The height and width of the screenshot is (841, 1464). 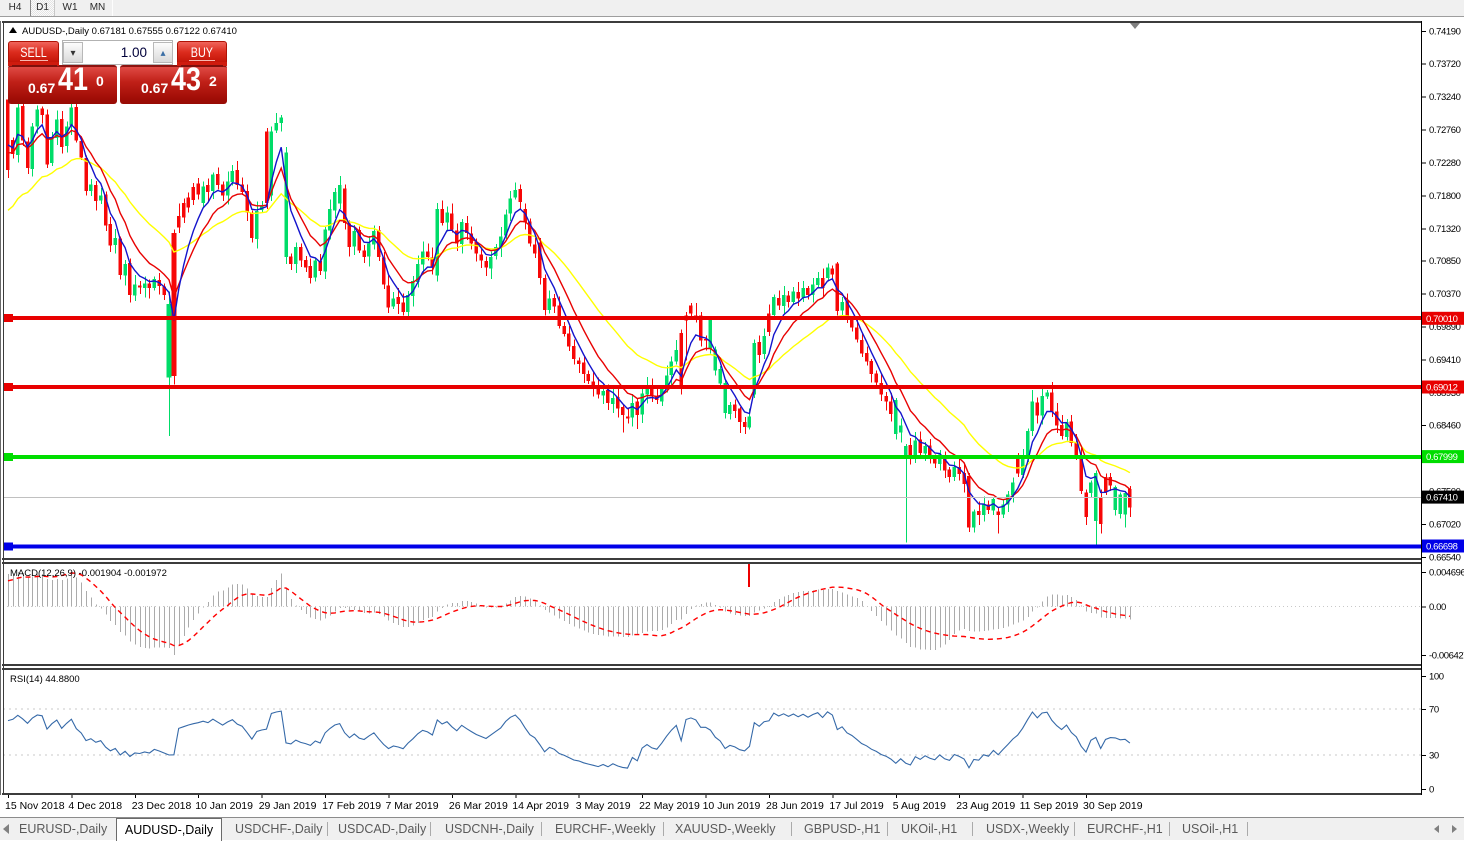 What do you see at coordinates (919, 806) in the screenshot?
I see `svg-text: 5 Aug 2019` at bounding box center [919, 806].